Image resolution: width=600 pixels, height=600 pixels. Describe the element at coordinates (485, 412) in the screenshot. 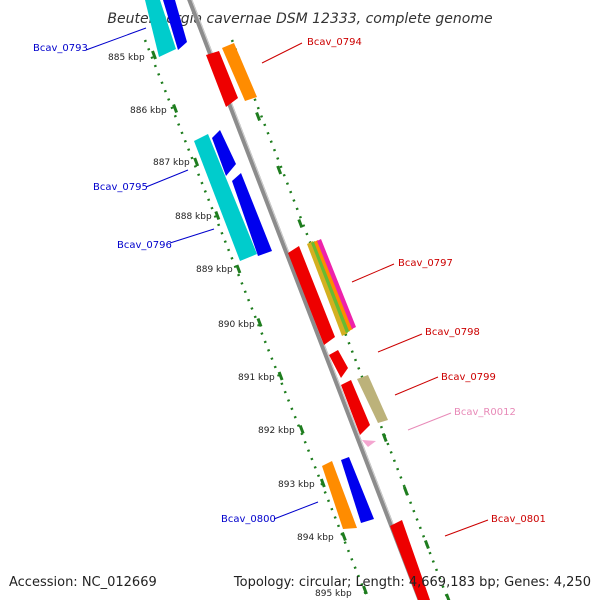

I see `gene-label-bcav-r0012: Bcav_R0012` at that location.